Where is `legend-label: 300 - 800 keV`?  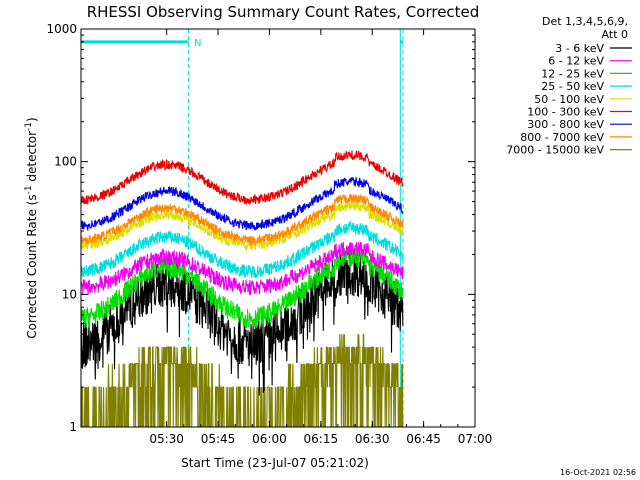 legend-label: 300 - 800 keV is located at coordinates (565, 124).